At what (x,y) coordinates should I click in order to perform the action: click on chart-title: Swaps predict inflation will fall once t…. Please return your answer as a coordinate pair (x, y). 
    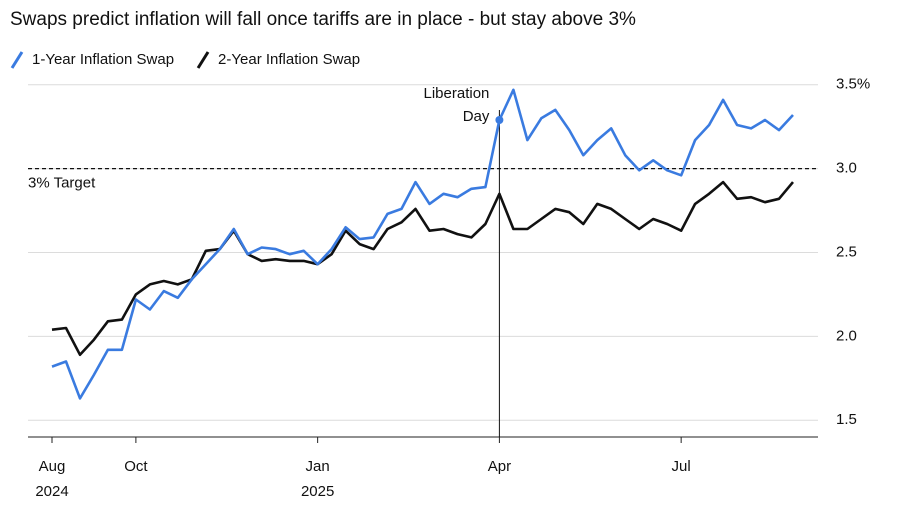
    Looking at the image, I should click on (323, 19).